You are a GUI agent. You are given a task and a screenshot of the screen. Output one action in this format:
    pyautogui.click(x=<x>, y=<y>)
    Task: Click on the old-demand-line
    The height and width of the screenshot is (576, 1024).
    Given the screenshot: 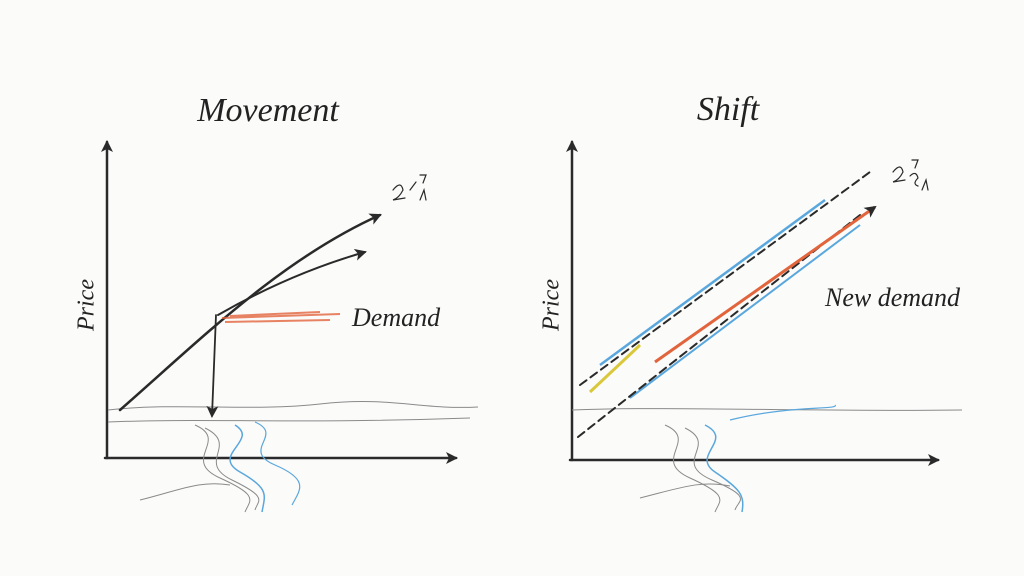 What is the action you would take?
    pyautogui.click(x=725, y=278)
    